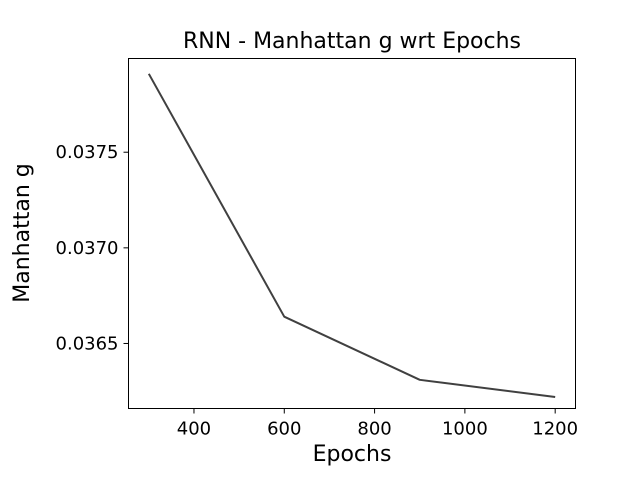 The width and height of the screenshot is (640, 480). What do you see at coordinates (352, 454) in the screenshot?
I see `x-axis-label: Epochs` at bounding box center [352, 454].